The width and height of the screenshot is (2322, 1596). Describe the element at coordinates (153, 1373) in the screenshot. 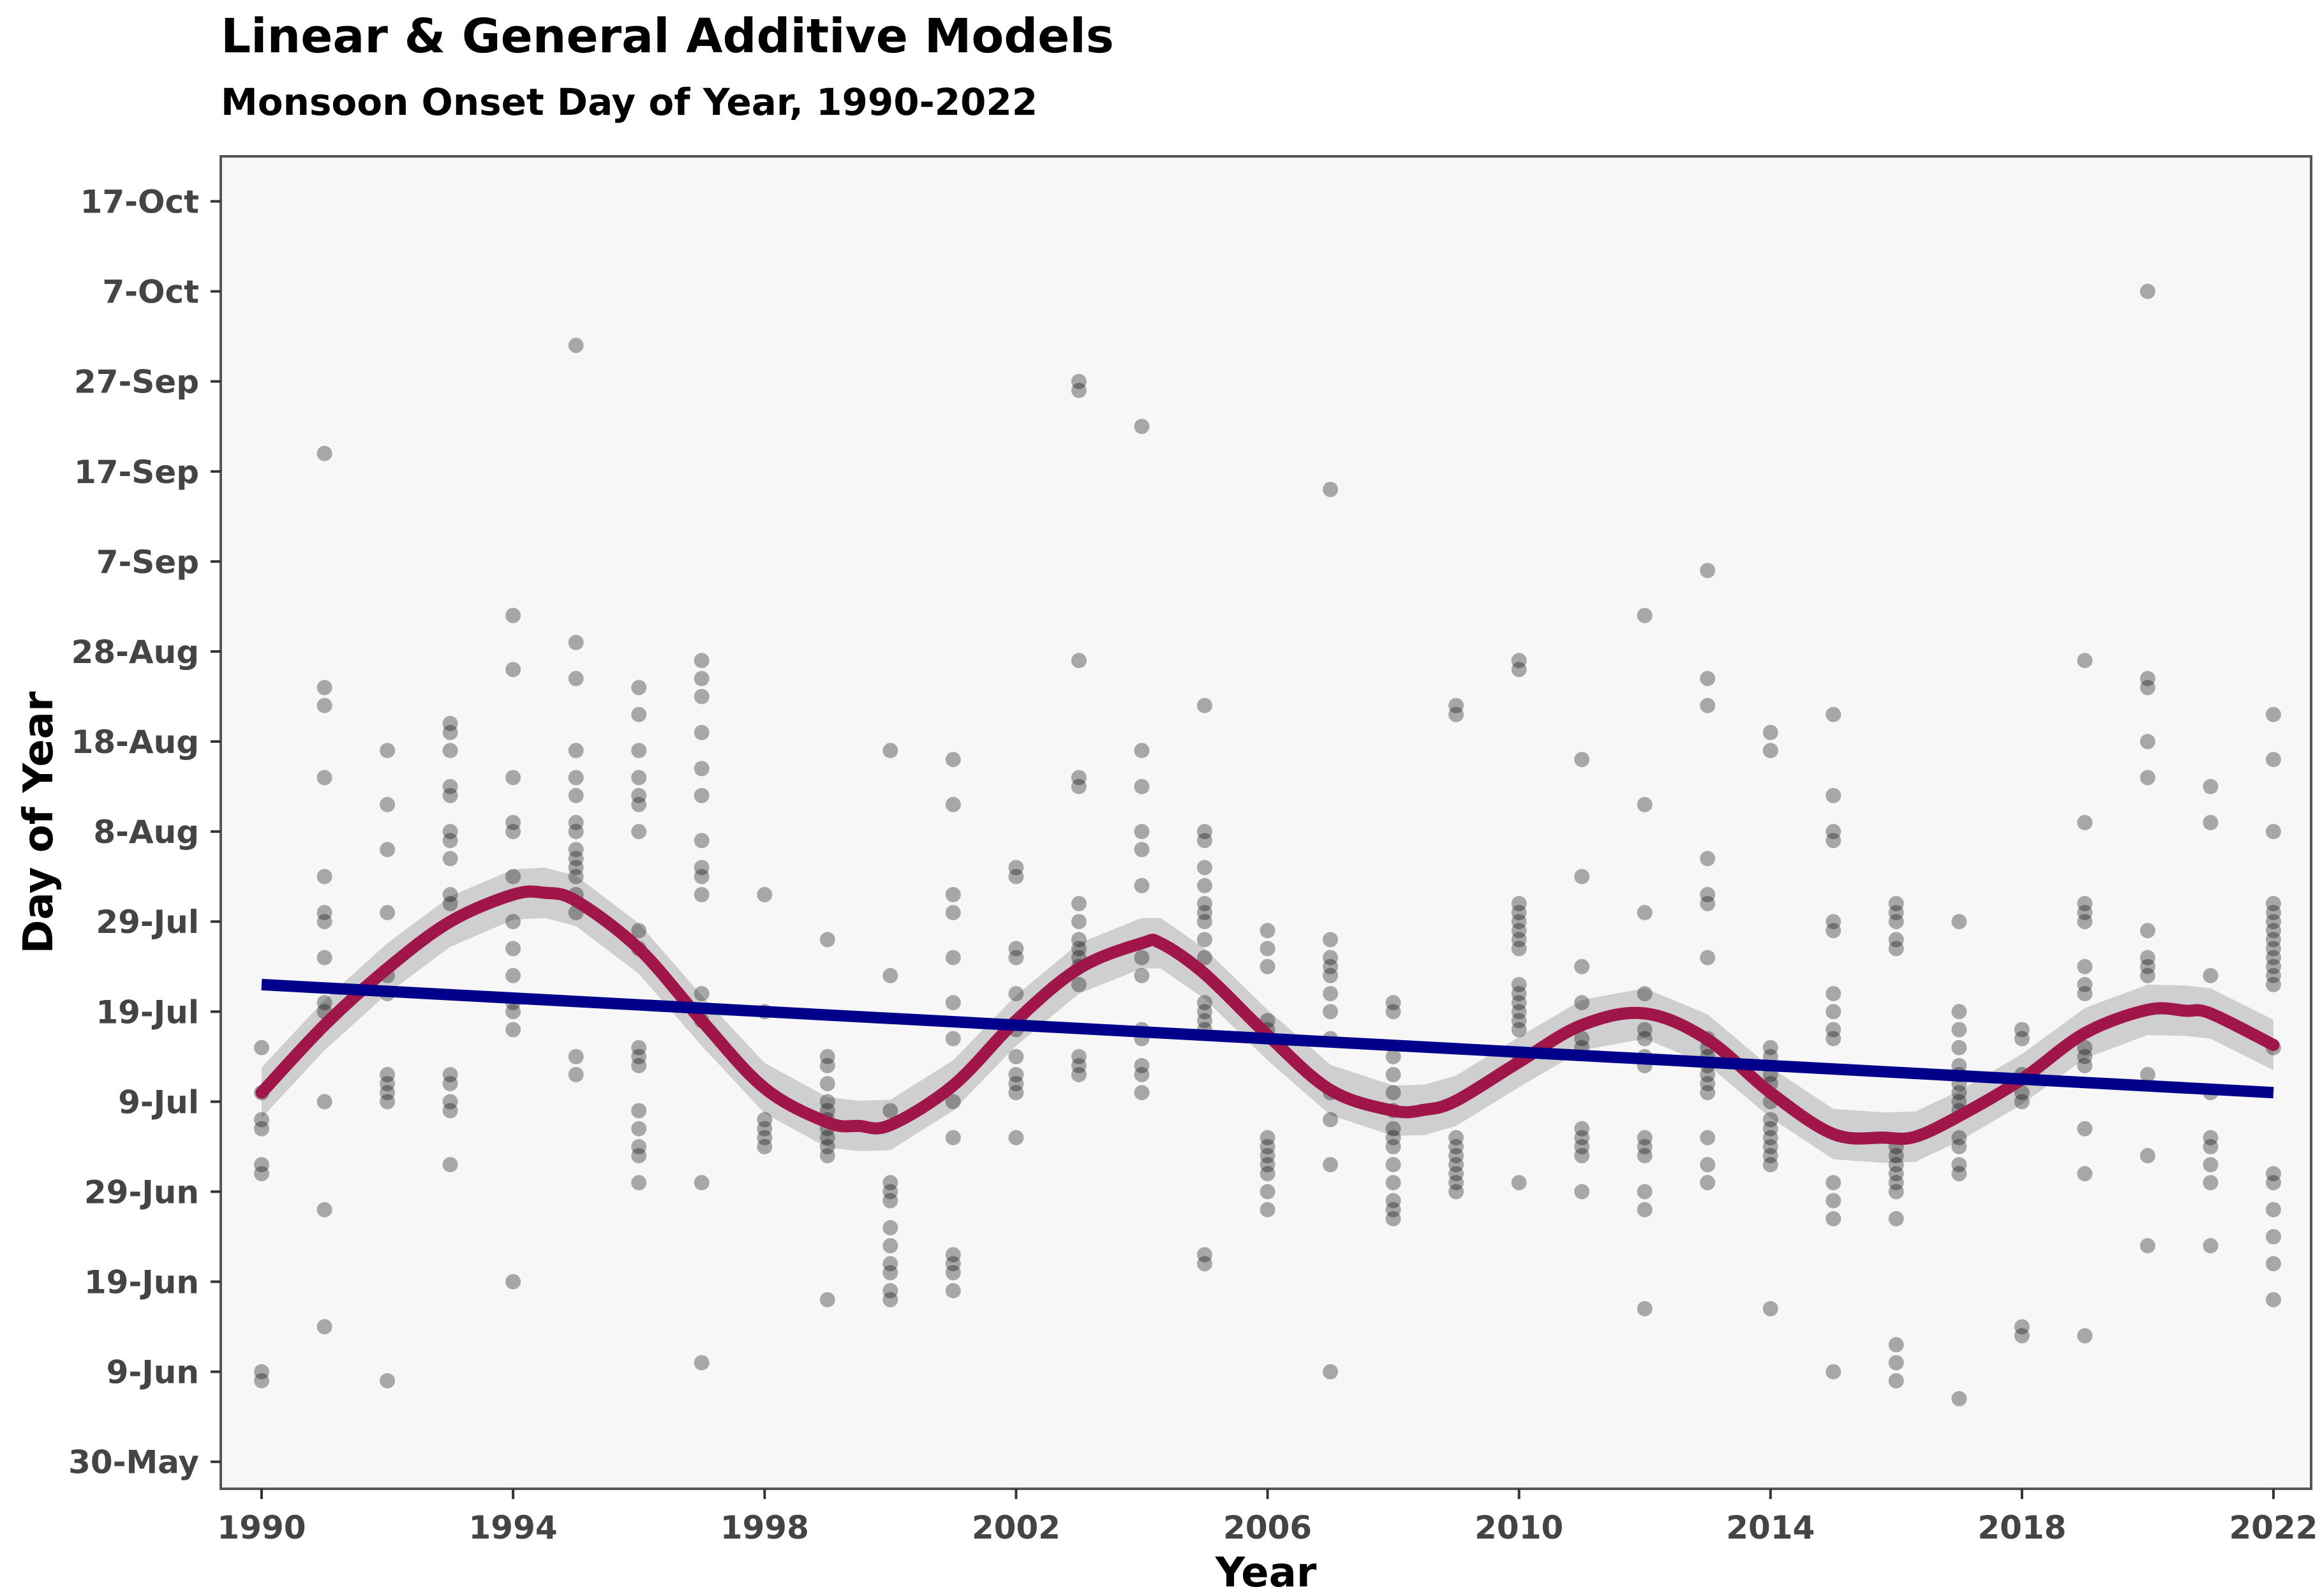

I see `y-tick-label: 9-Jun` at that location.